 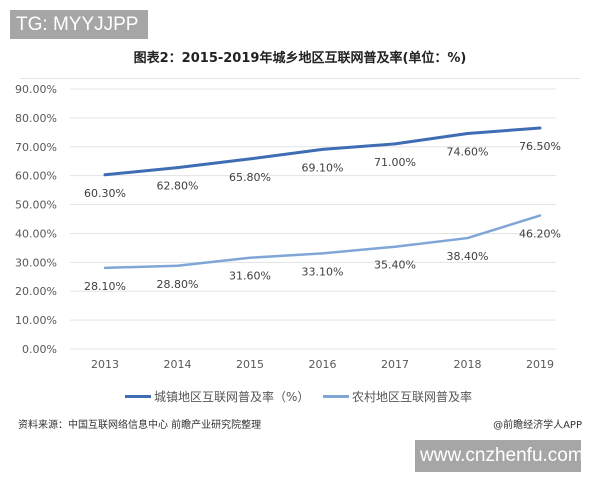 What do you see at coordinates (540, 146) in the screenshot?
I see `data-label: 76.50%` at bounding box center [540, 146].